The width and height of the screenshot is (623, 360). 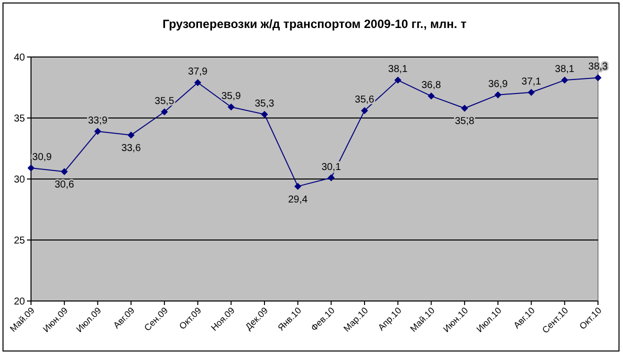 What do you see at coordinates (20, 302) in the screenshot?
I see `y-tick-label: 20` at bounding box center [20, 302].